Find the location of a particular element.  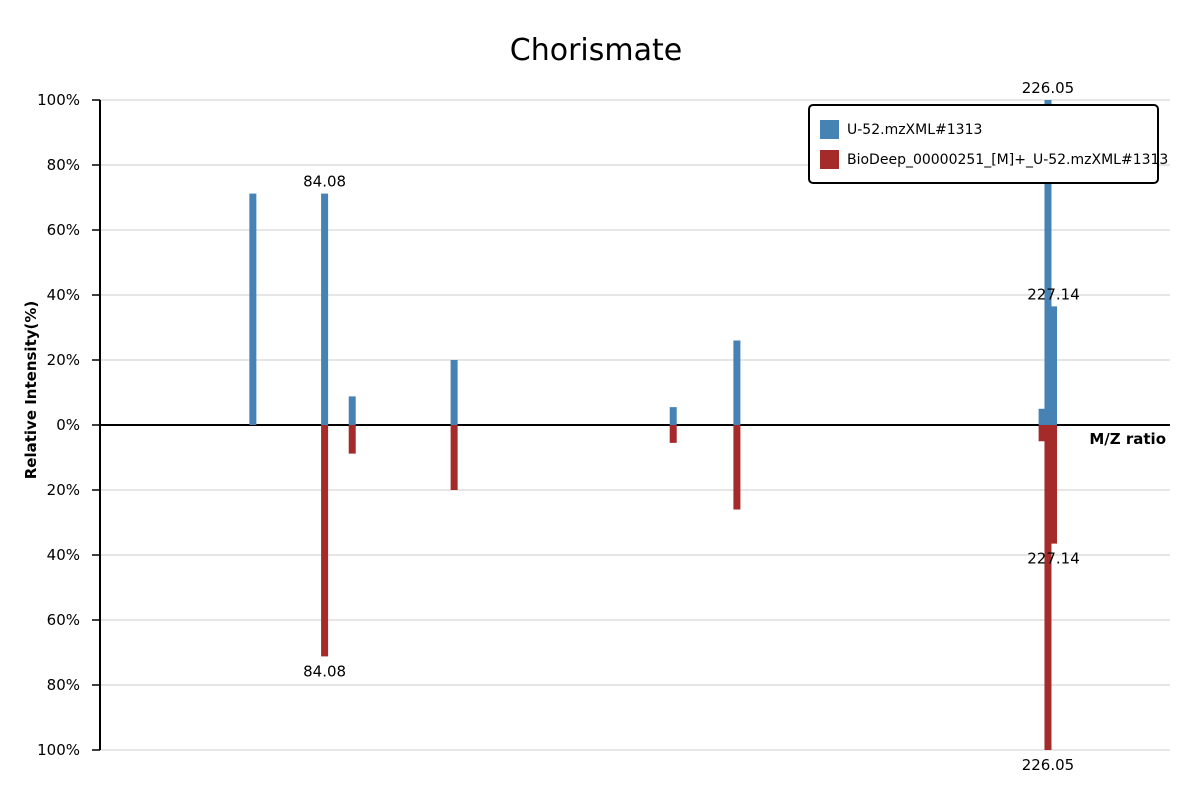

y-tick-label: 0% is located at coordinates (68, 425).